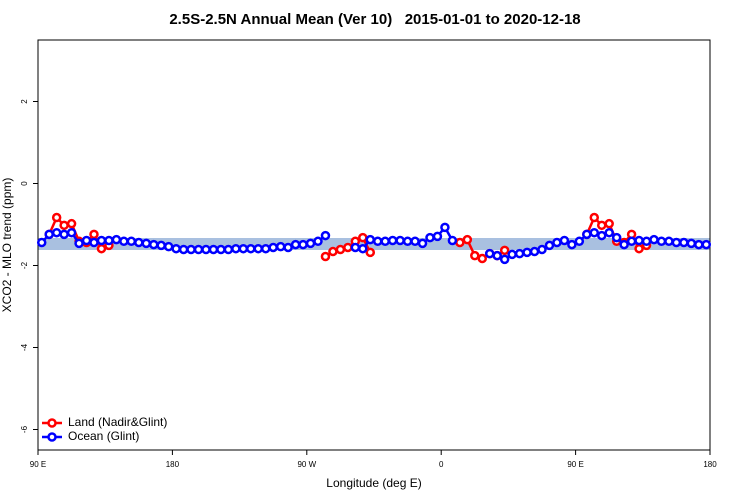 The image size is (750, 500). I want to click on y-tick-label: -6, so click(24, 429).